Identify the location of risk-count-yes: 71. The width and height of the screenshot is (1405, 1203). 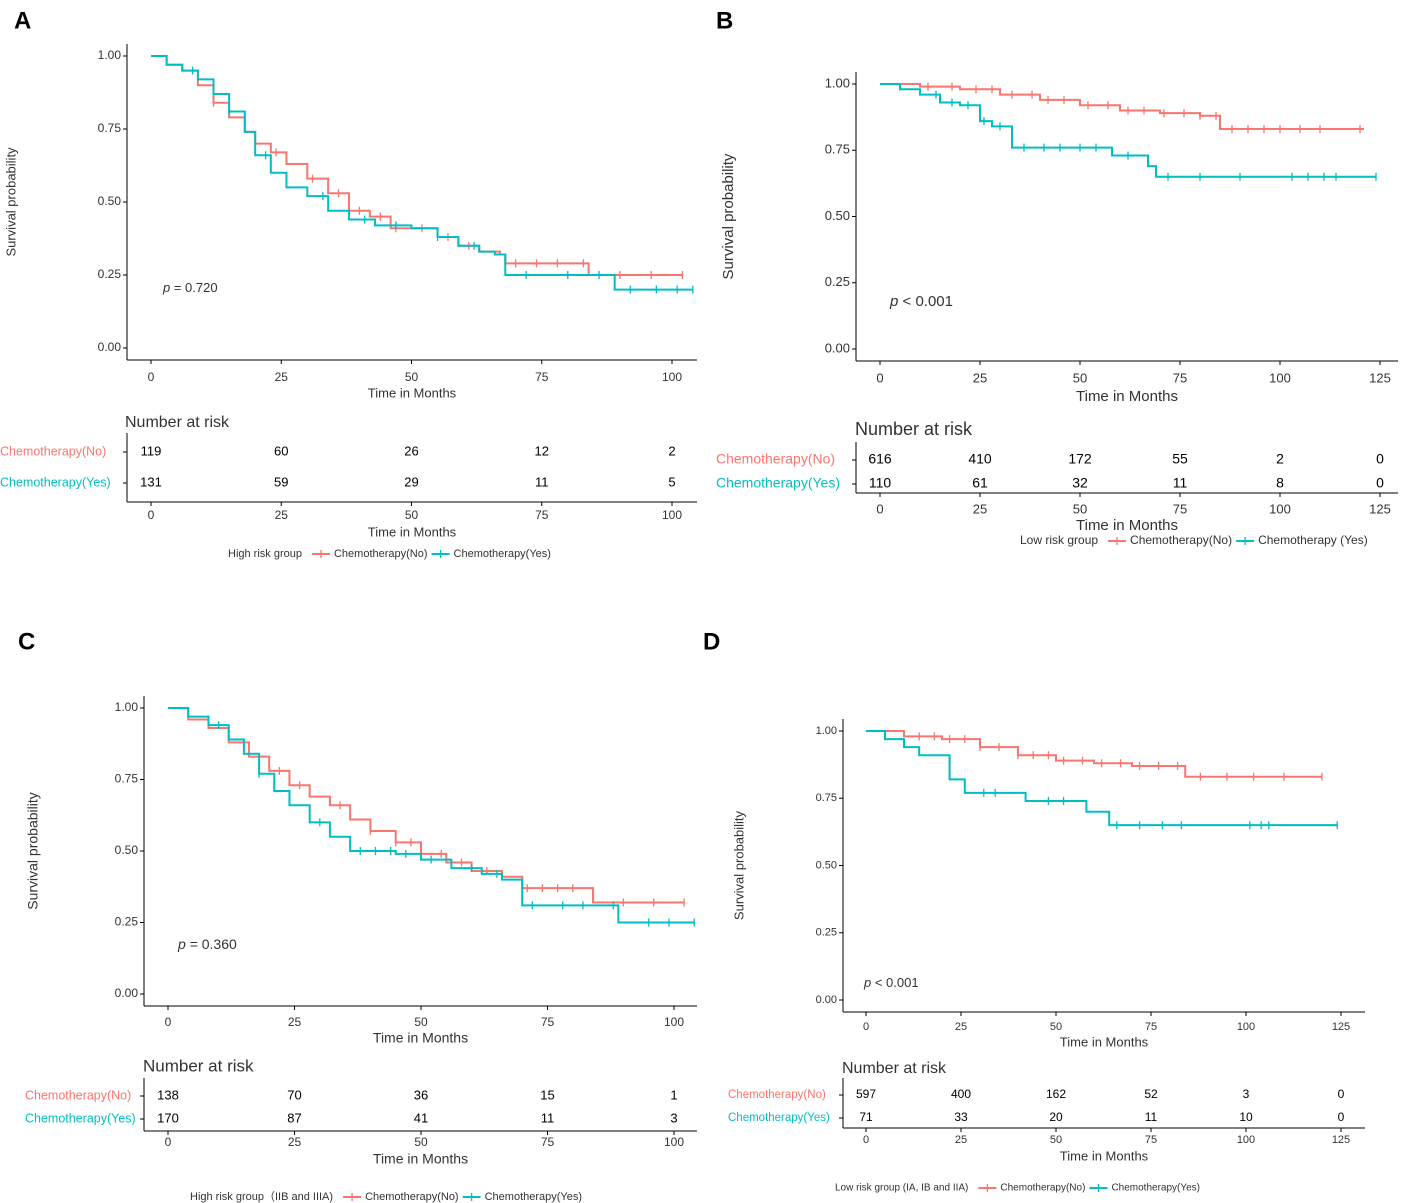
(866, 1117).